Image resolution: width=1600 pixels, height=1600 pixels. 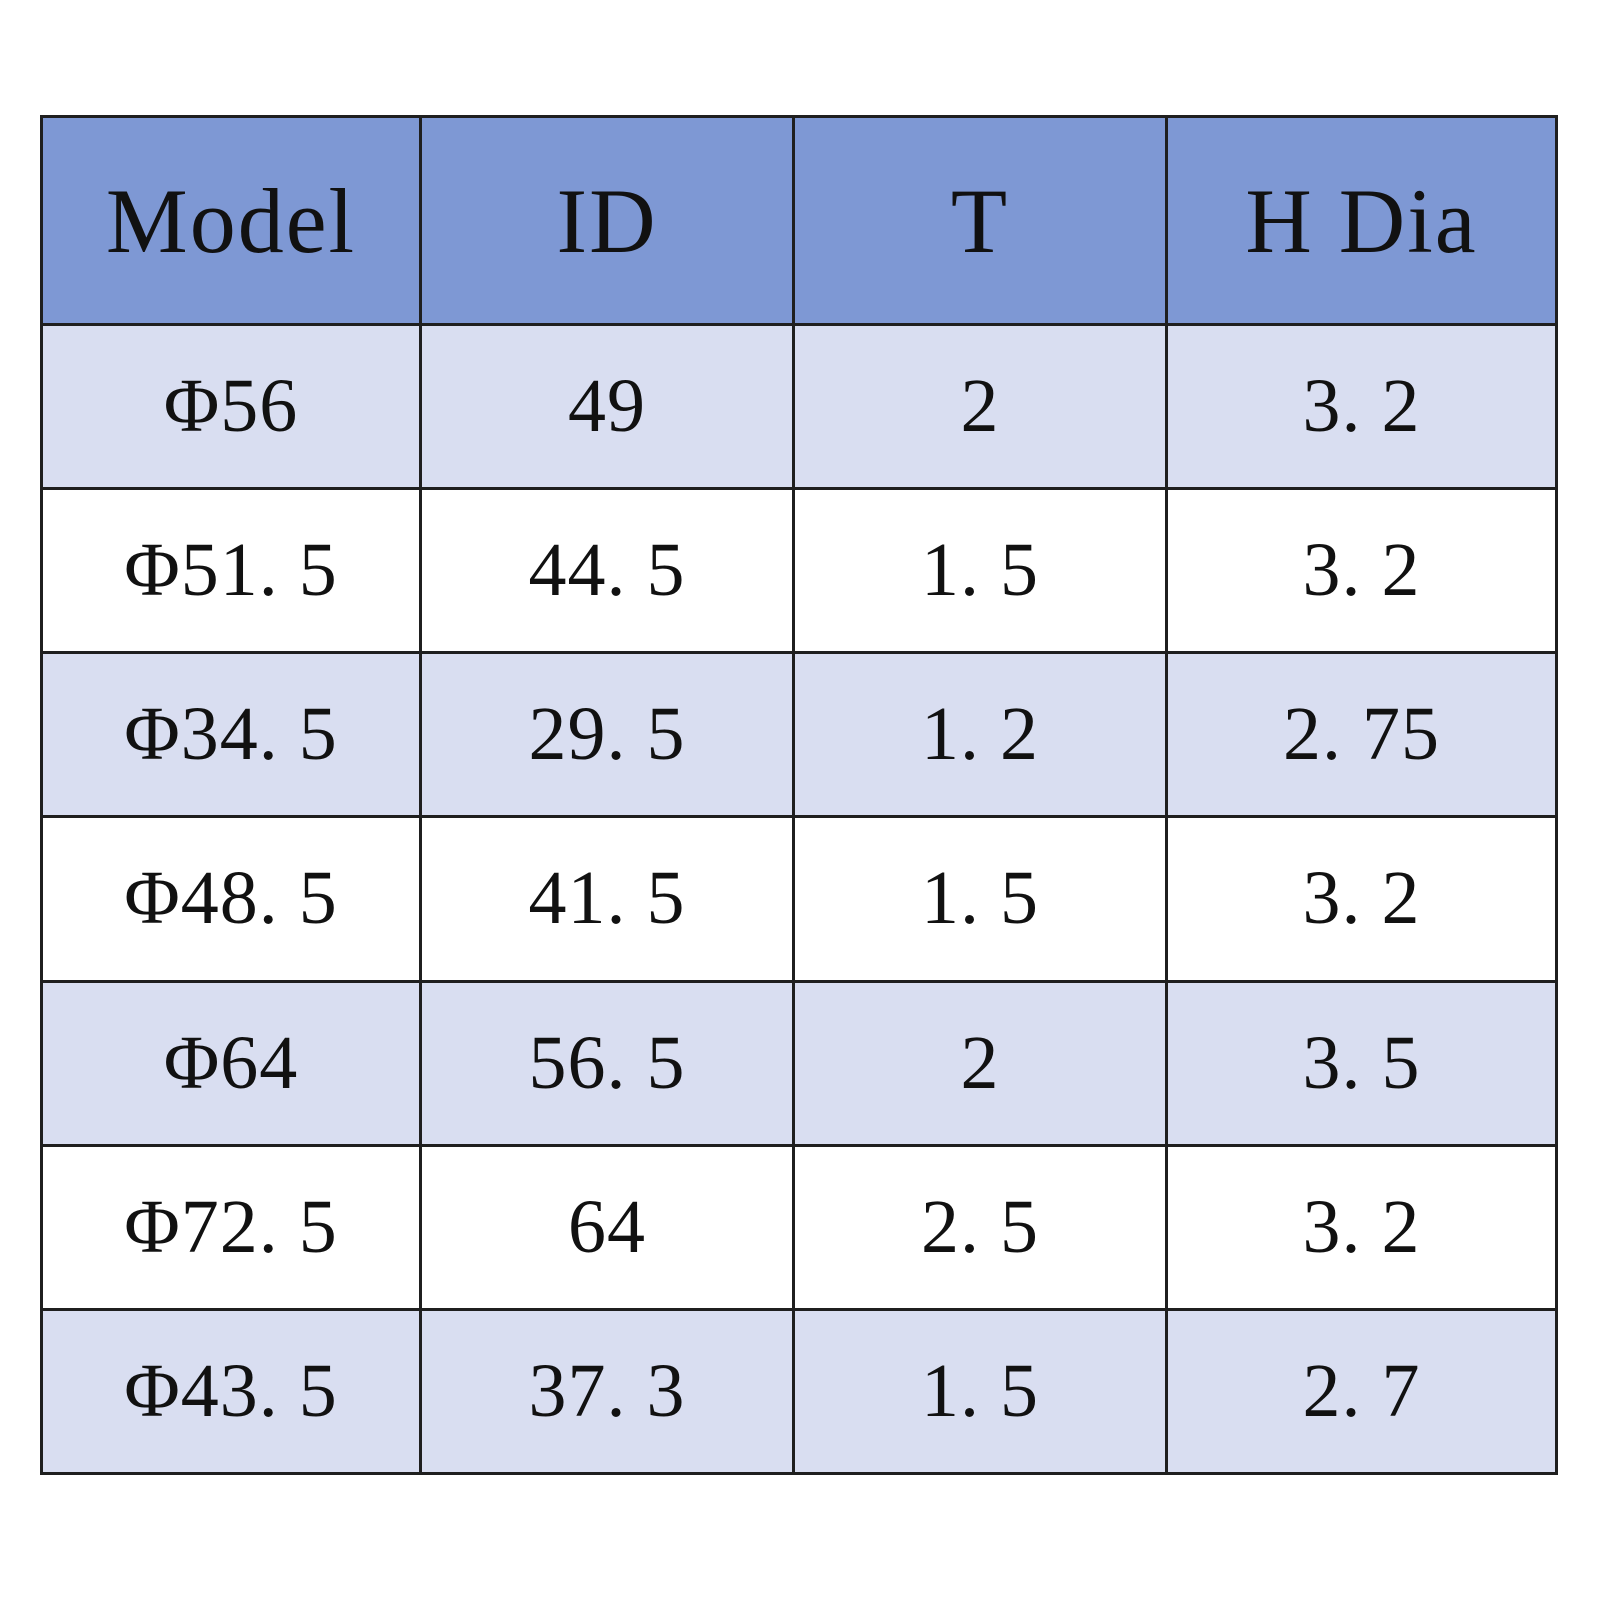 I want to click on cell-h-dia: 2. 75, so click(x=1361, y=735).